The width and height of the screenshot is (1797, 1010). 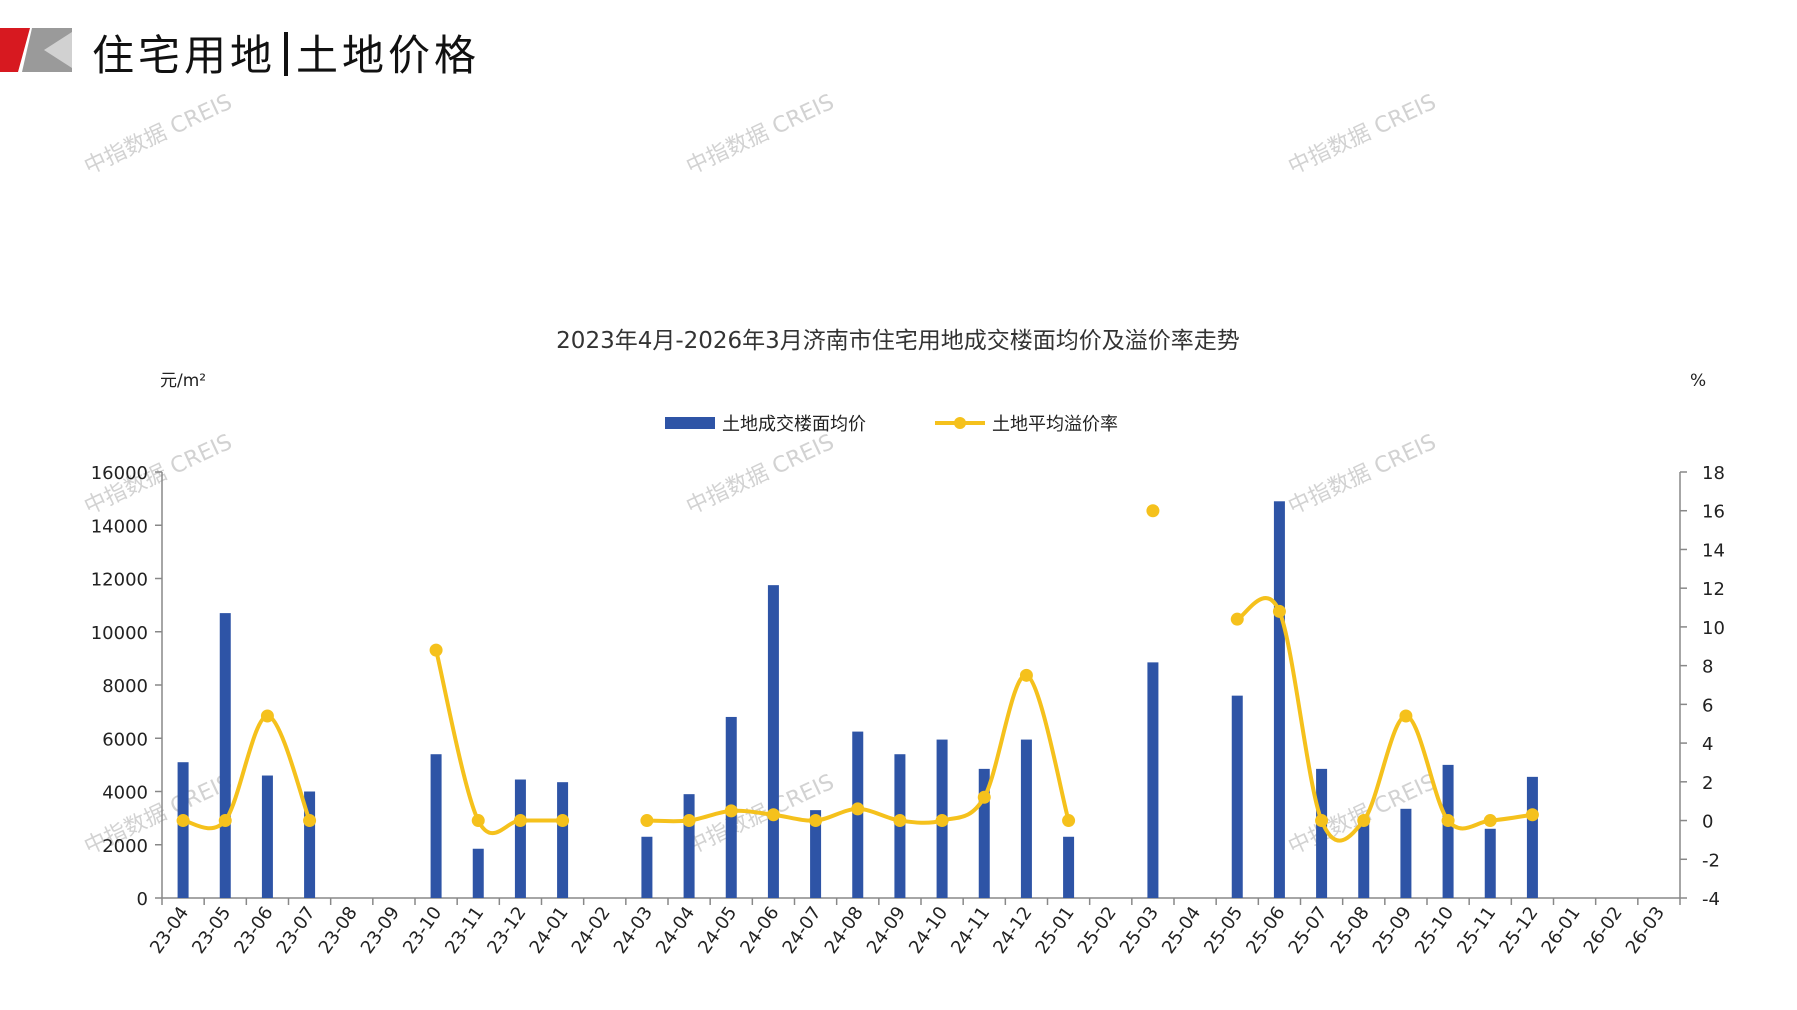 What do you see at coordinates (960, 423) in the screenshot?
I see `legend-line-marker` at bounding box center [960, 423].